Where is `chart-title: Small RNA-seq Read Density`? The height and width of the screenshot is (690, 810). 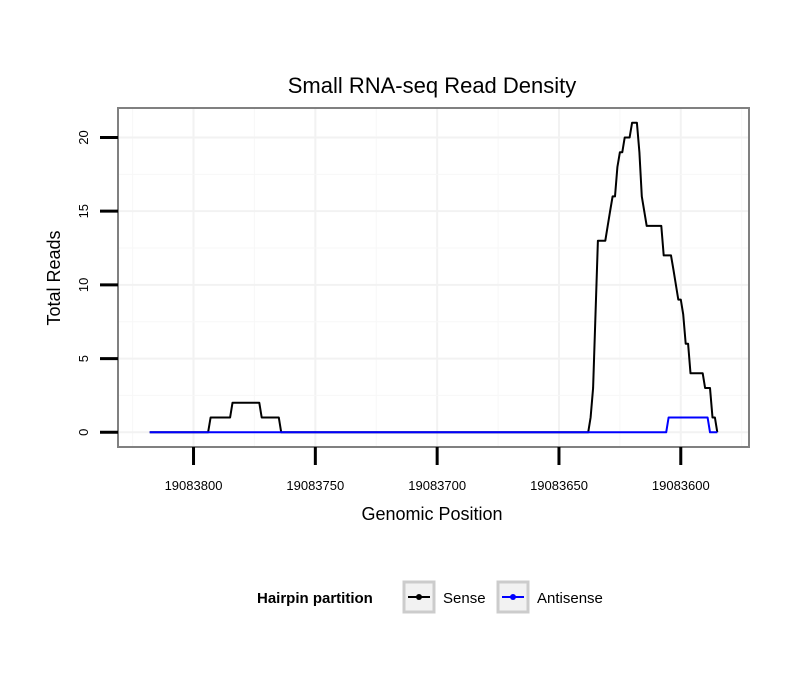 chart-title: Small RNA-seq Read Density is located at coordinates (432, 85).